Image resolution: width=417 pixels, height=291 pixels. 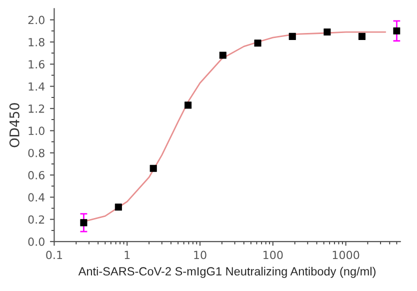 What do you see at coordinates (346, 255) in the screenshot?
I see `x-tick-label: 1000` at bounding box center [346, 255].